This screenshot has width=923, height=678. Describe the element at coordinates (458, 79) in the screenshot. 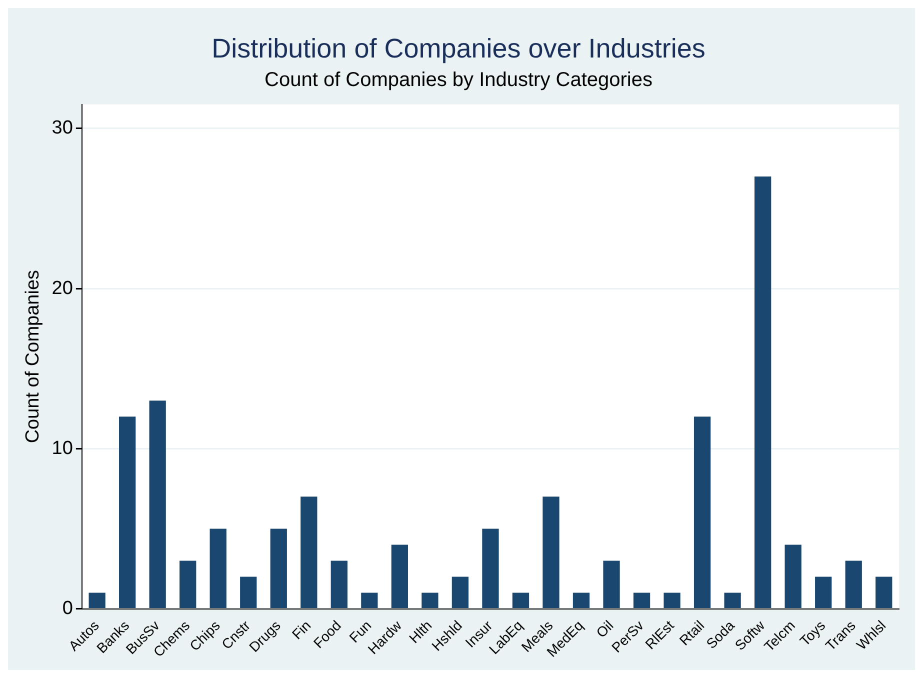

I see `chart-subtitle: Count of Companies by Industry Categories` at that location.